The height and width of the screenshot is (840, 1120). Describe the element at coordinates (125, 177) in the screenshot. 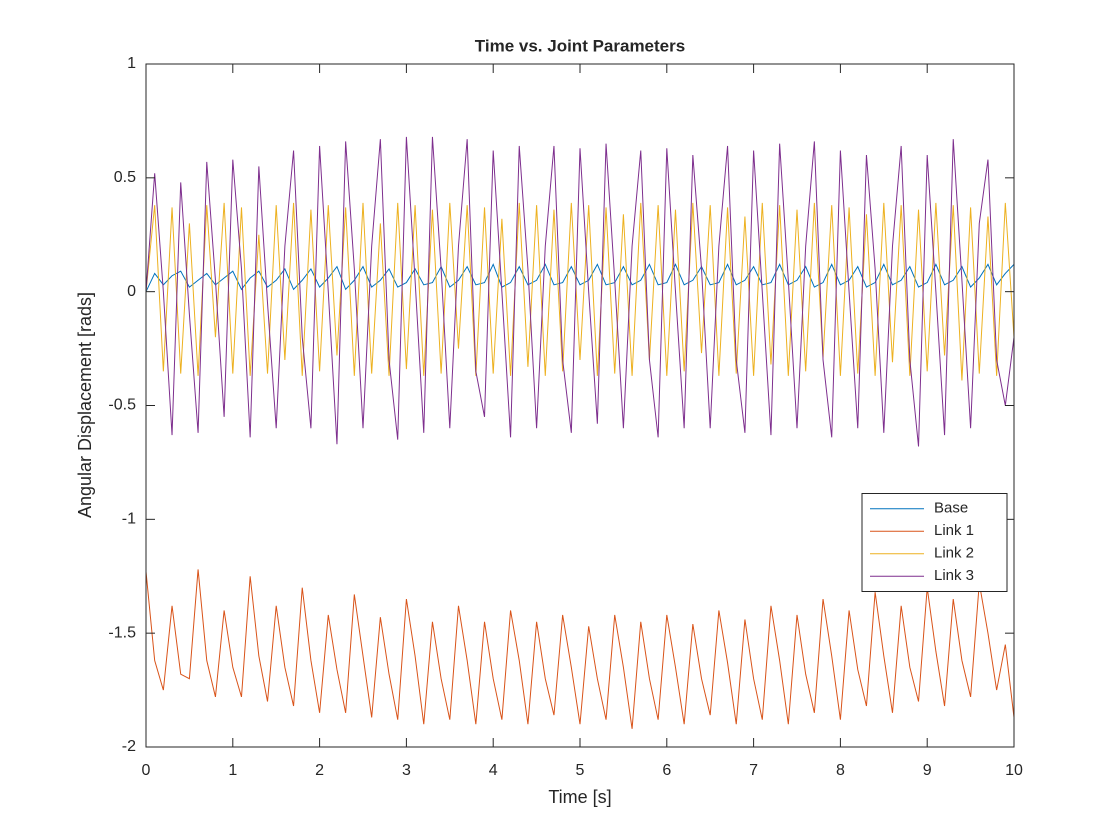

I see `y-tick-label: 0.5` at that location.